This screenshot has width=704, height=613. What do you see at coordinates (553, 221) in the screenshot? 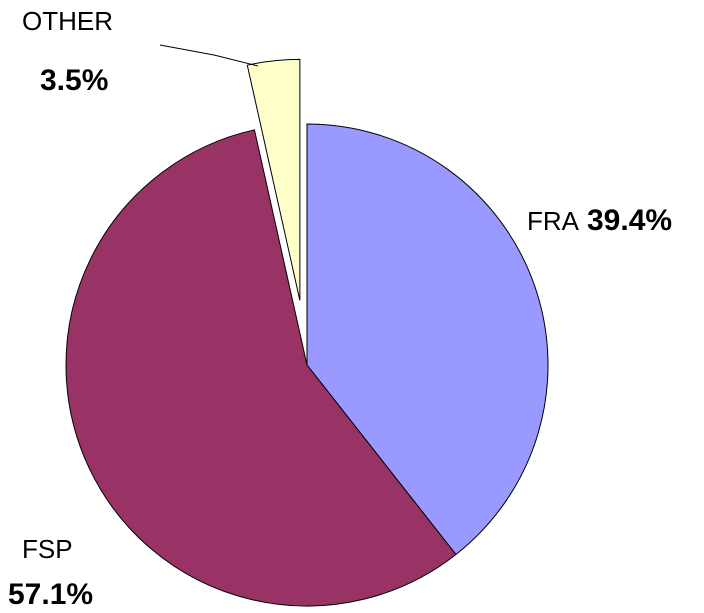
I see `slice-name: FRA` at bounding box center [553, 221].